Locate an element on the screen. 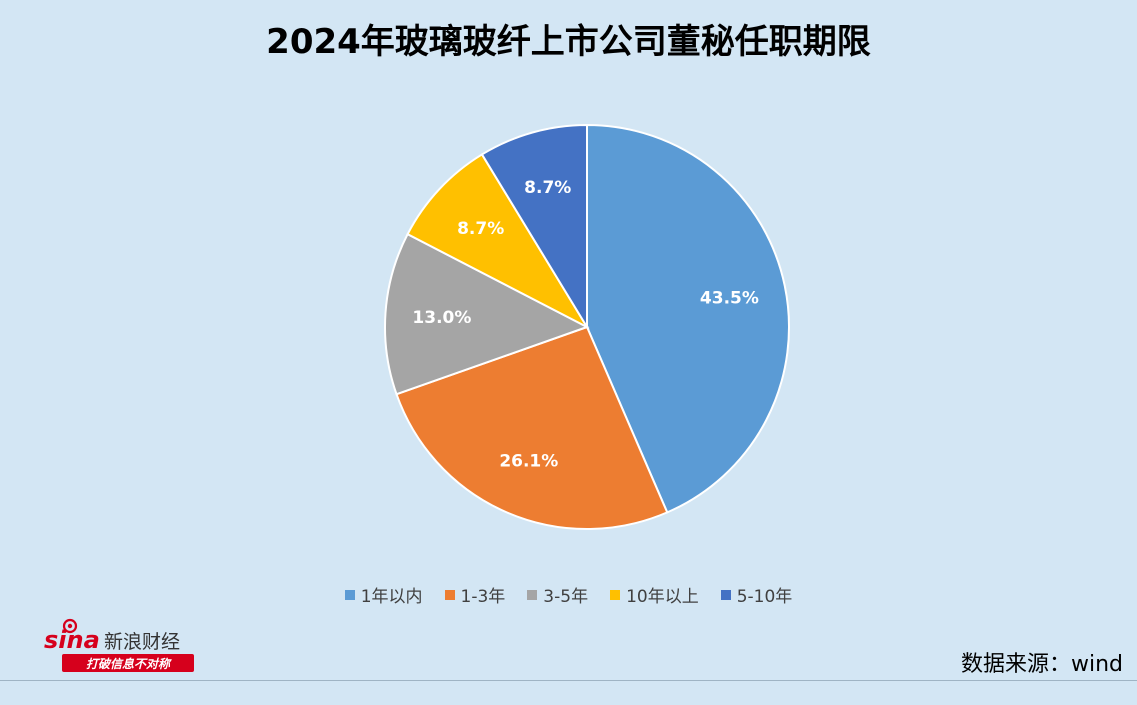 This screenshot has width=1137, height=705. legend-label-1: 1年以内 is located at coordinates (391, 597).